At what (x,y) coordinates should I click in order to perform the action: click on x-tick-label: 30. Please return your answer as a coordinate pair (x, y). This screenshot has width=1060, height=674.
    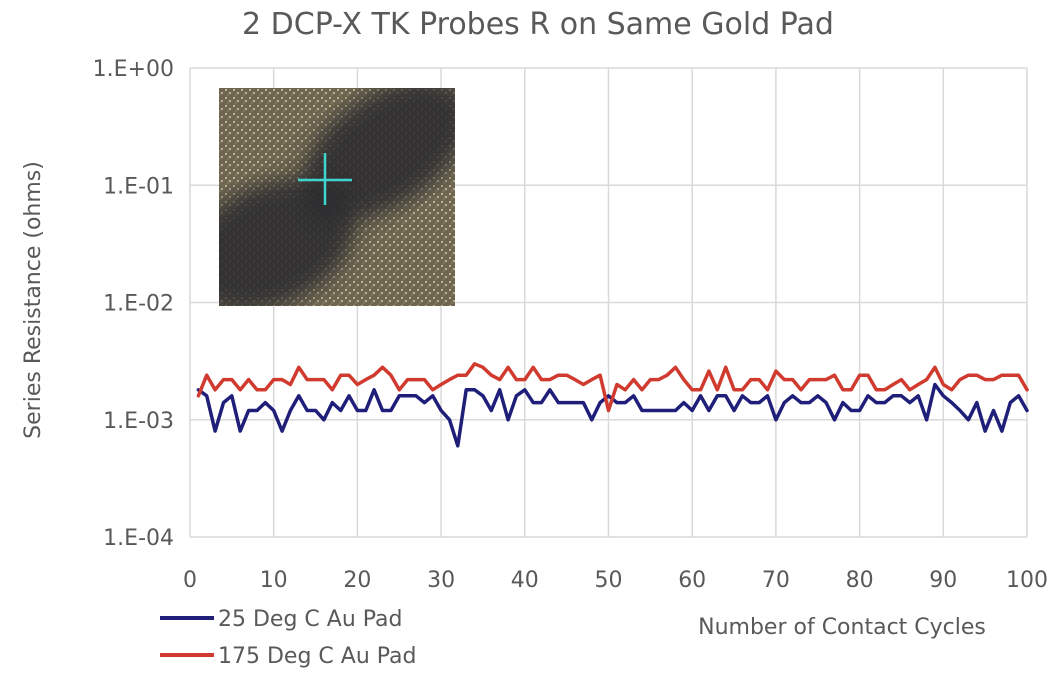
    Looking at the image, I should click on (441, 580).